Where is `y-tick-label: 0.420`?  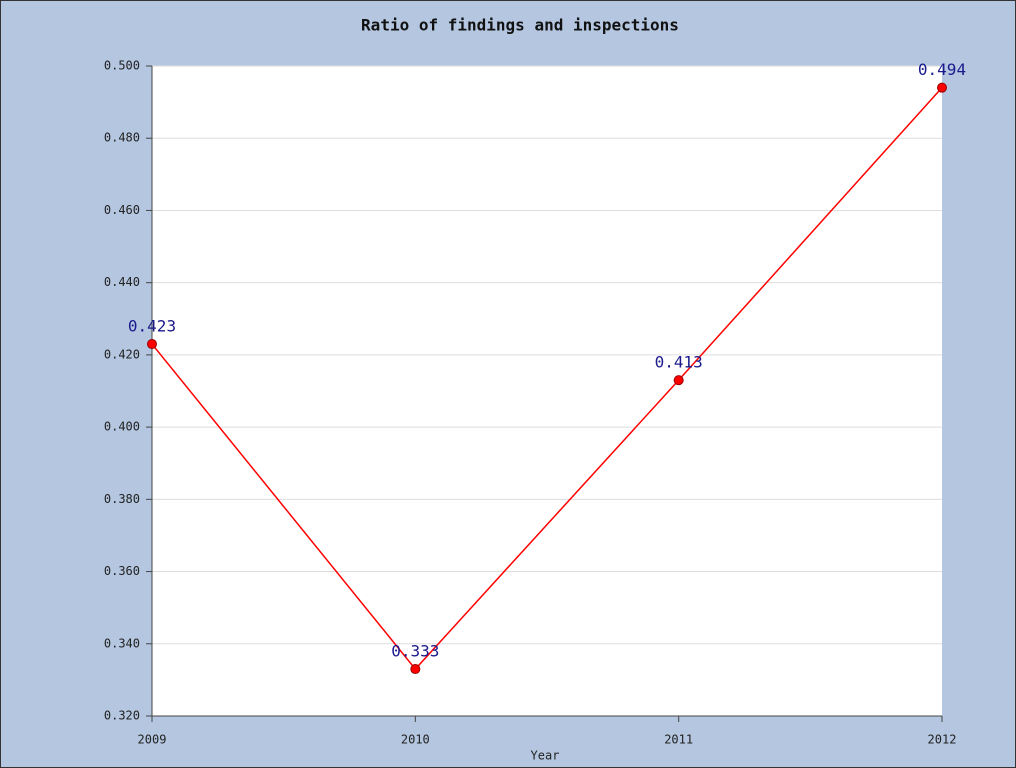
y-tick-label: 0.420 is located at coordinates (122, 354).